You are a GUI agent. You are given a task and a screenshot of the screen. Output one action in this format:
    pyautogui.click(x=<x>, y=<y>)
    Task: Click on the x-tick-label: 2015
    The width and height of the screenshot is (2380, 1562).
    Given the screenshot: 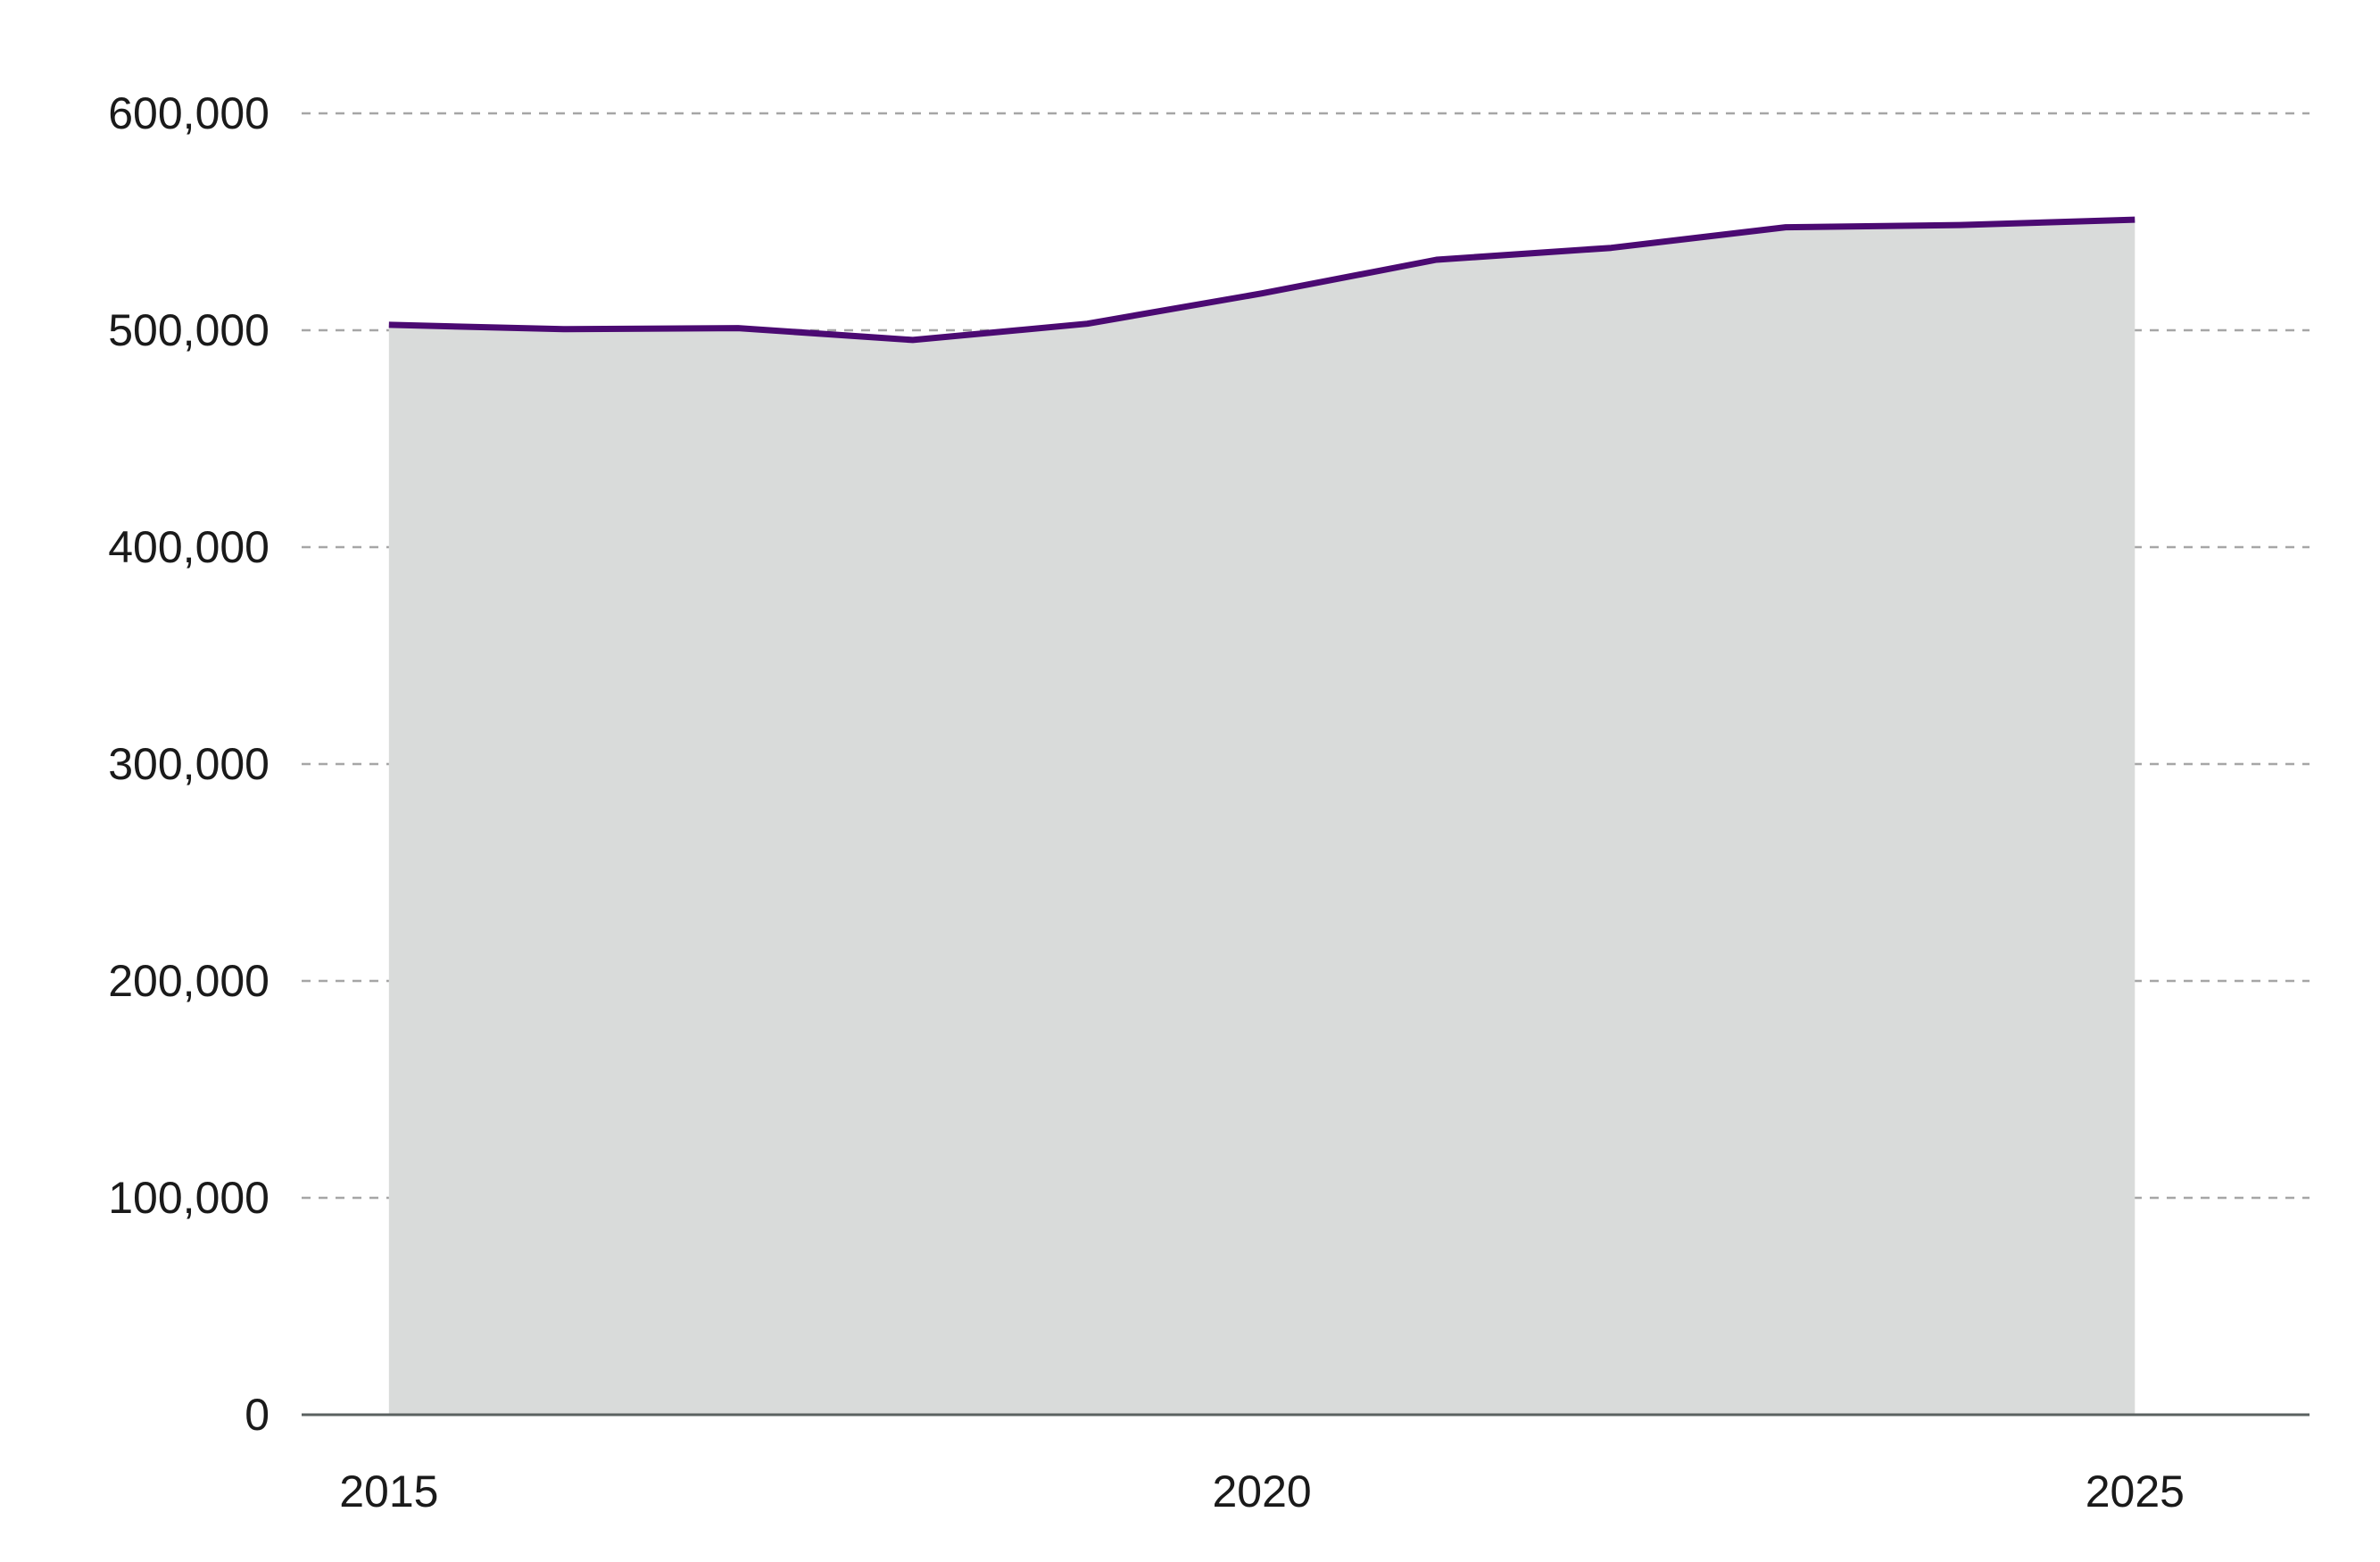 What is the action you would take?
    pyautogui.click(x=389, y=1491)
    